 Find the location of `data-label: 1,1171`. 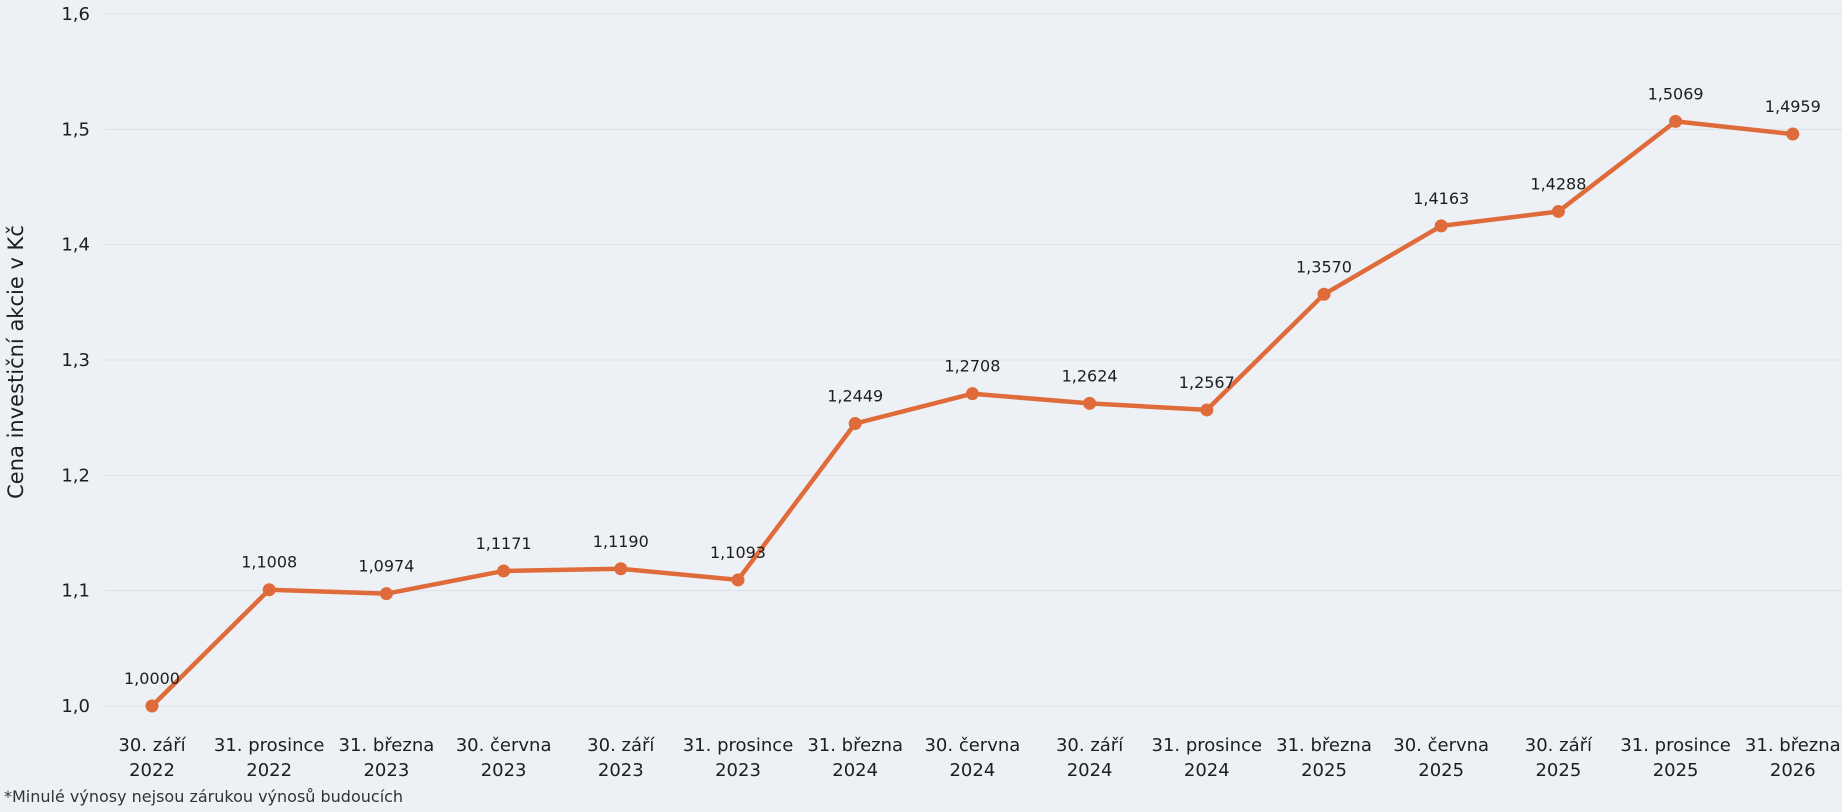

data-label: 1,1171 is located at coordinates (504, 543).